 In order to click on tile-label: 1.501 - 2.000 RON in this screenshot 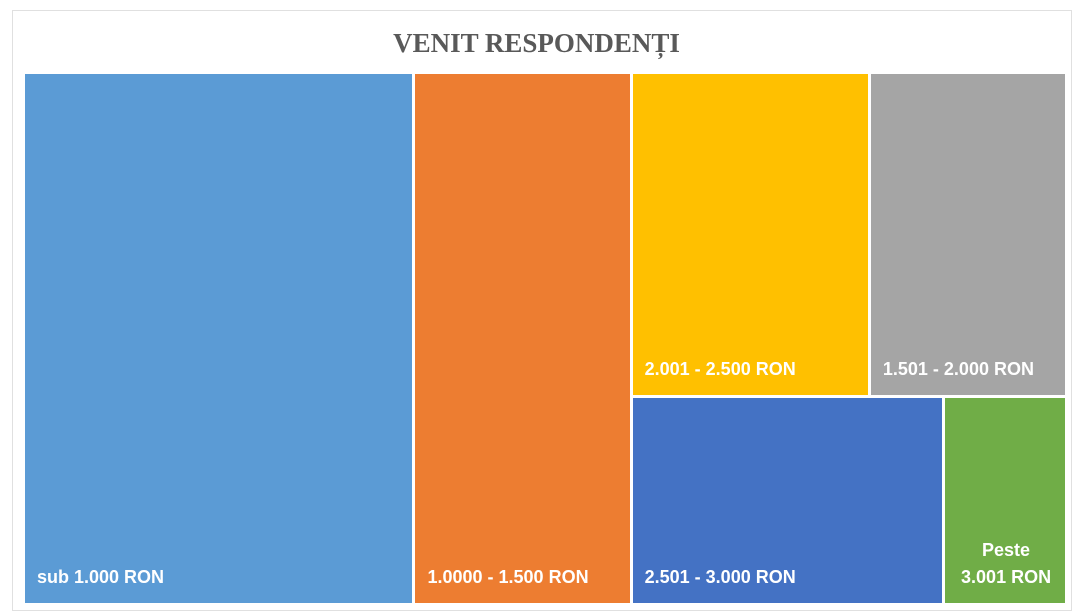, I will do `click(958, 369)`.